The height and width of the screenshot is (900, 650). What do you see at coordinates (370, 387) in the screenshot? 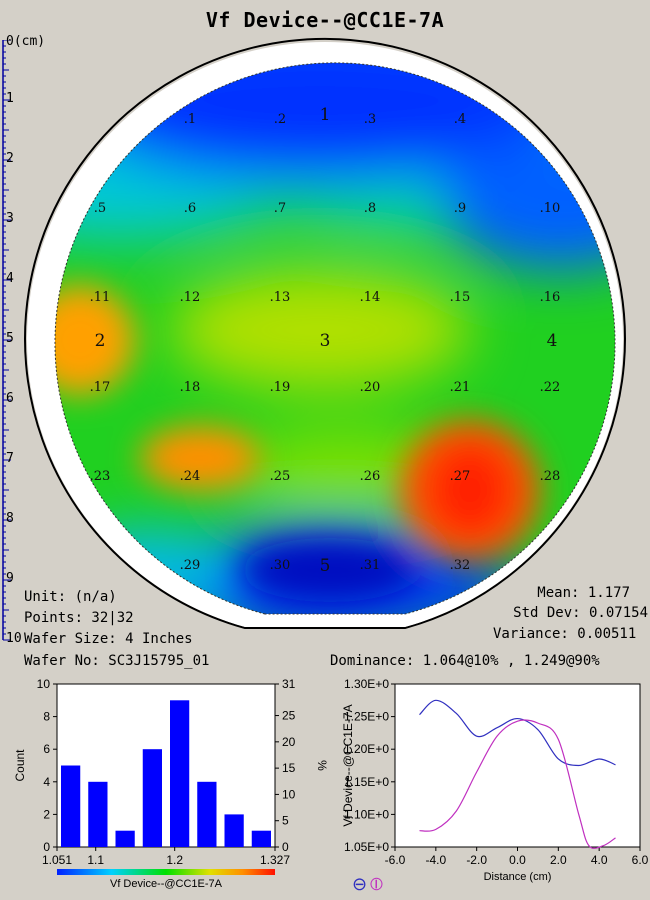
I see `wafer-site-label: .20` at bounding box center [370, 387].